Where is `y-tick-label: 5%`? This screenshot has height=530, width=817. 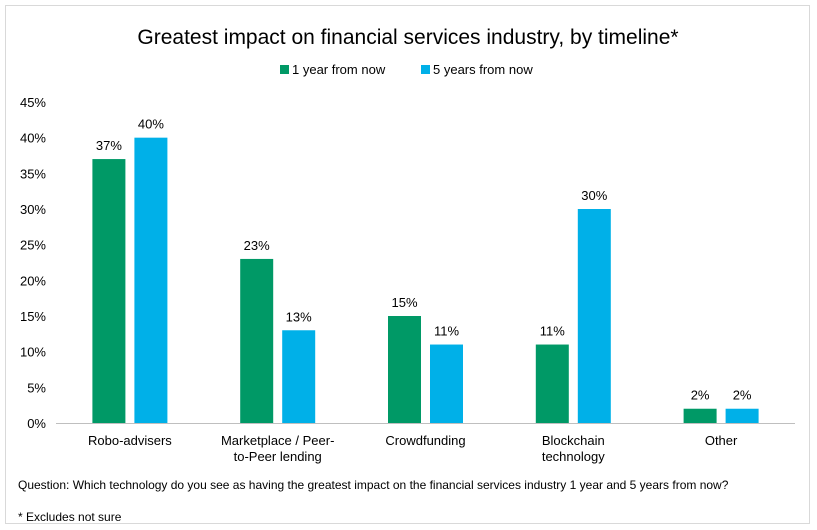 y-tick-label: 5% is located at coordinates (36, 387).